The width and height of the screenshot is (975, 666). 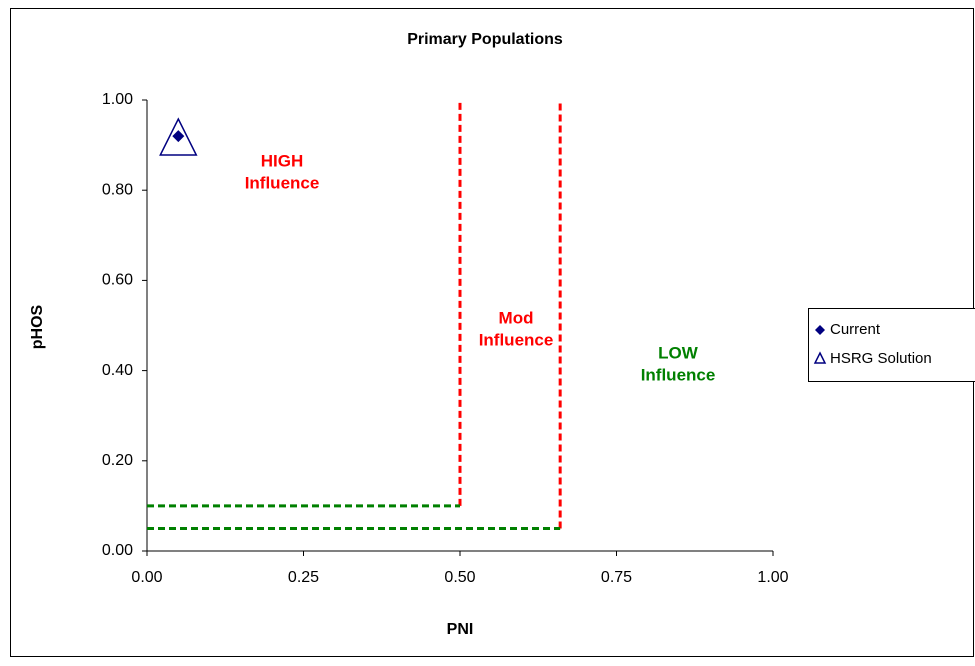 I want to click on marker-diamond, so click(x=178, y=136).